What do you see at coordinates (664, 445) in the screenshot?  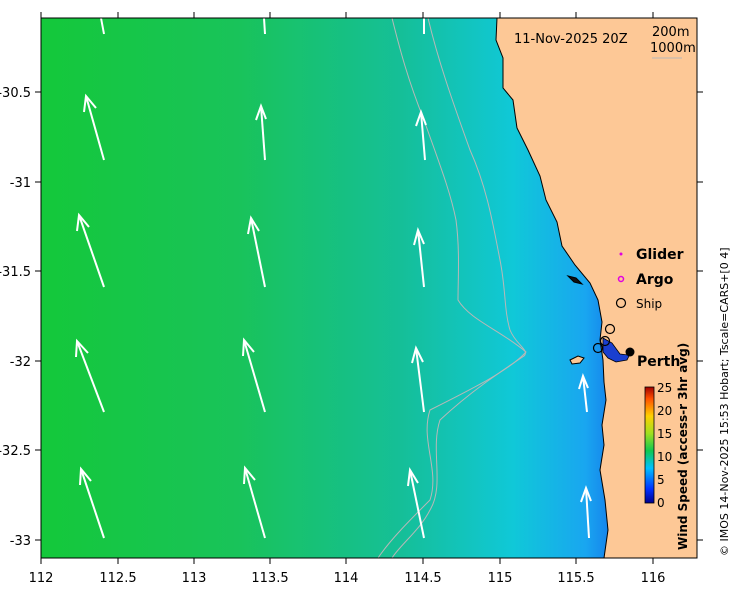 I see `colorbar-ticks: 25 20 15 10 5 0` at bounding box center [664, 445].